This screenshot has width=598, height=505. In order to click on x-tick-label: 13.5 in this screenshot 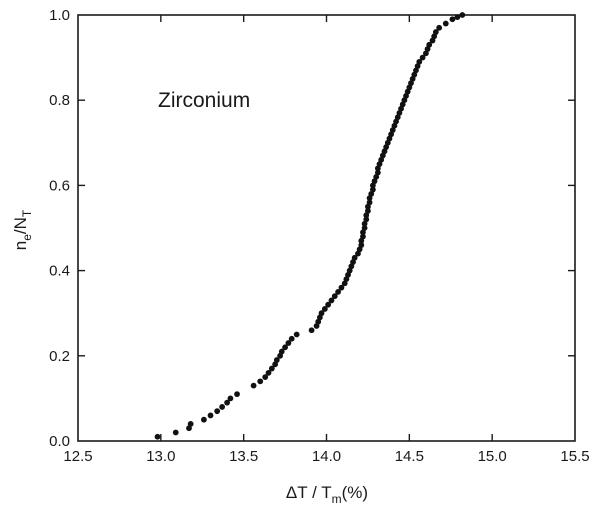, I will do `click(243, 456)`.